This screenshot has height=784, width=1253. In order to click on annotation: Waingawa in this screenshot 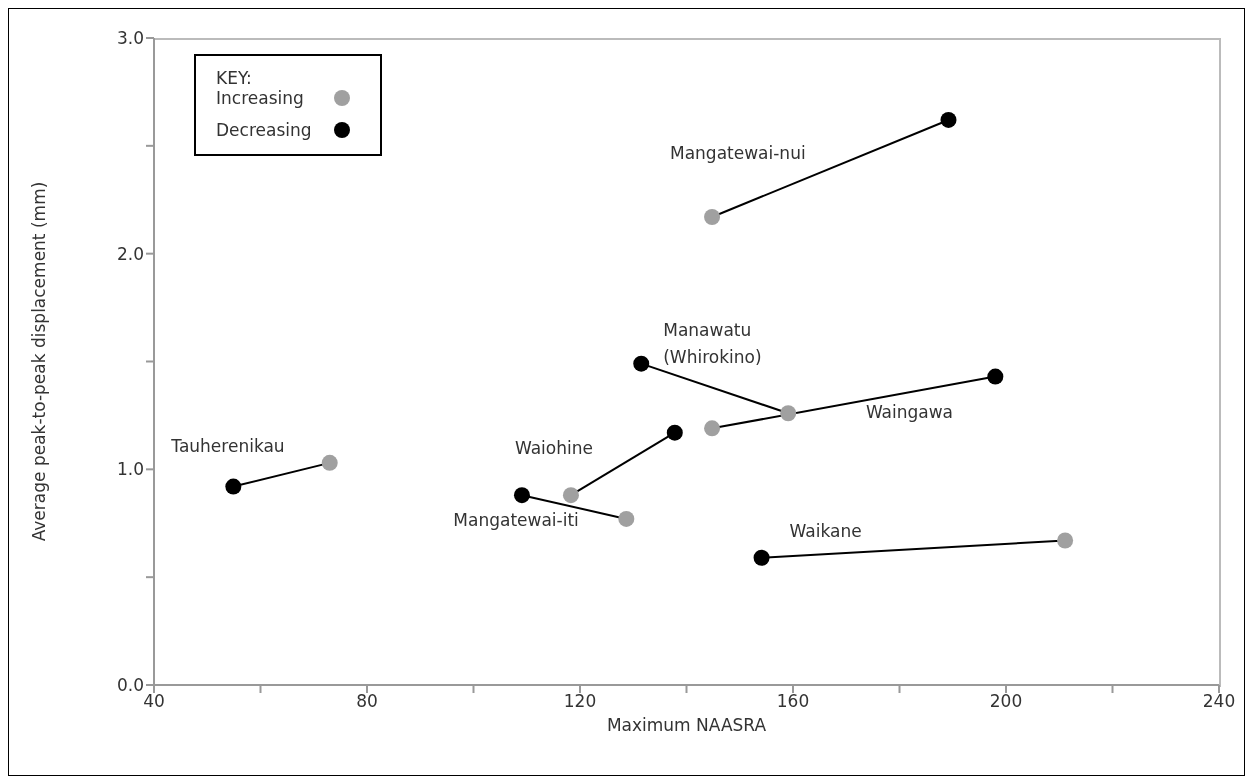, I will do `click(909, 412)`.